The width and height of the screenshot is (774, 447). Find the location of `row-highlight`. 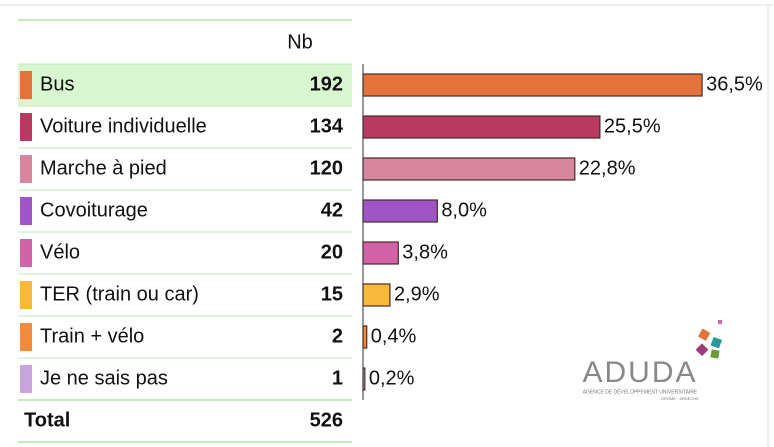

row-highlight is located at coordinates (185, 85).